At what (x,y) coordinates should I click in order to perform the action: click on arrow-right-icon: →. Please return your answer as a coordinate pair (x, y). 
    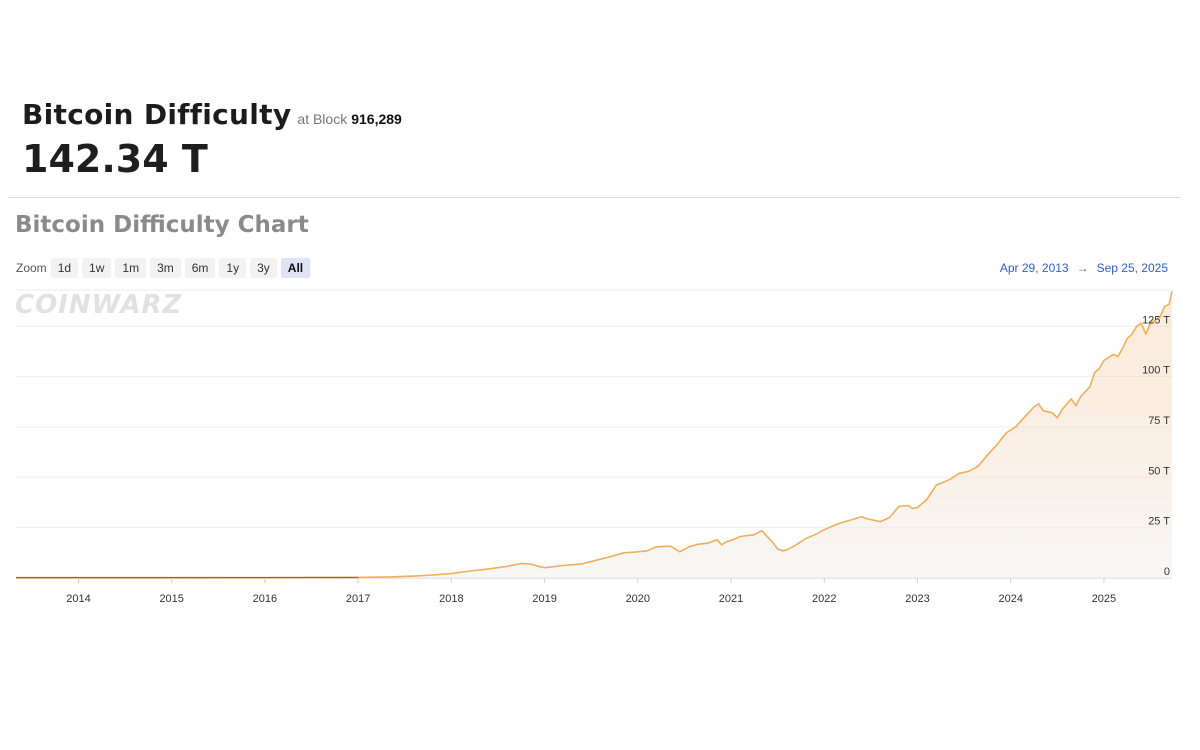
    Looking at the image, I should click on (1082, 268).